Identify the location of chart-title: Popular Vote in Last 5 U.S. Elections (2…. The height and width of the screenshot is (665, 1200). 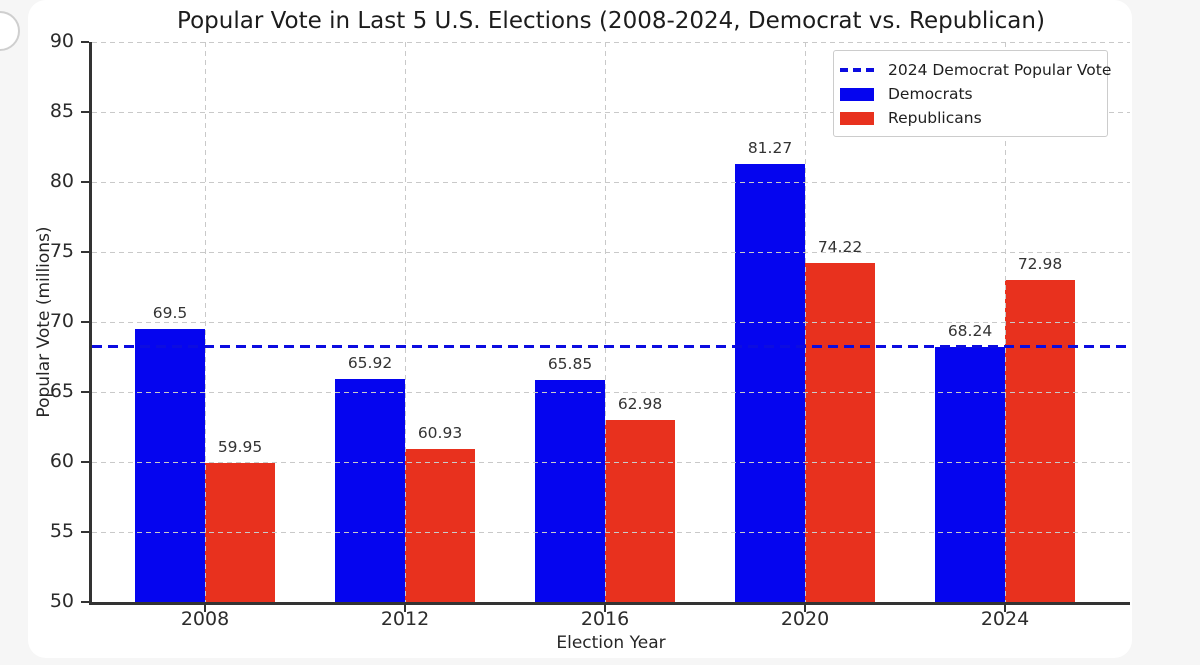
(611, 21).